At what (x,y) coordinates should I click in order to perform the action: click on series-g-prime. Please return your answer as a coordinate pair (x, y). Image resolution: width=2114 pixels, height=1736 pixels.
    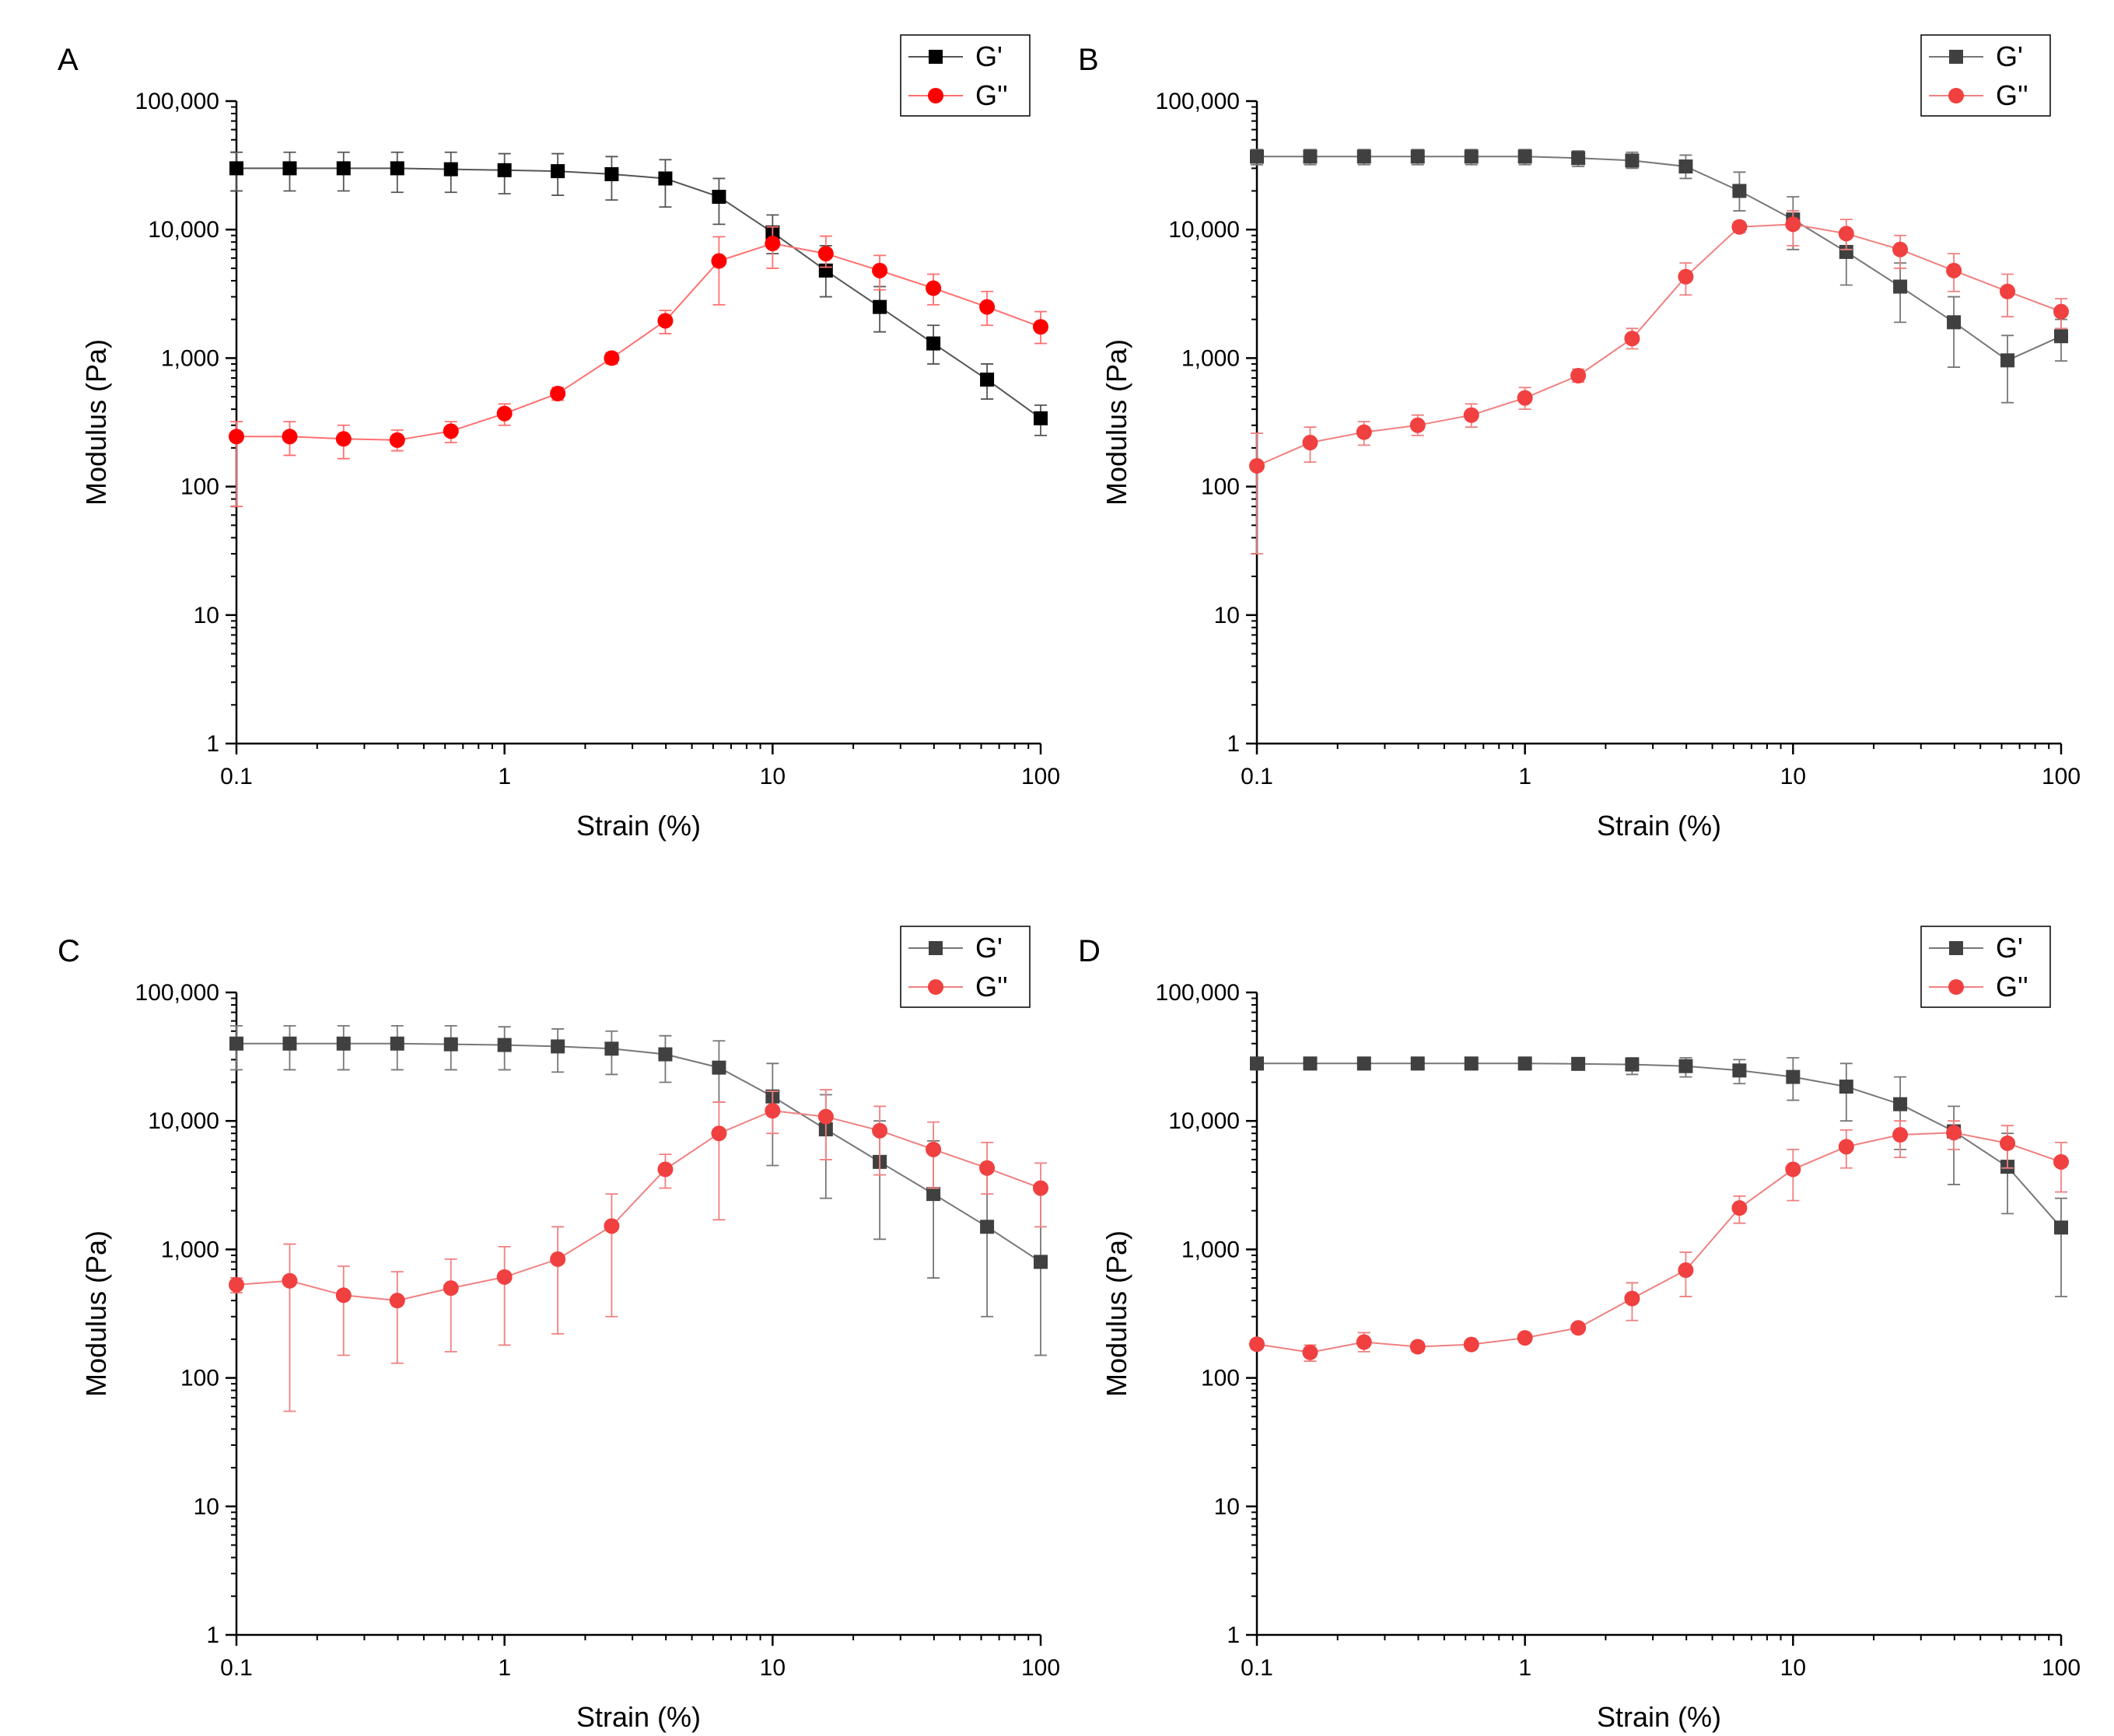
    Looking at the image, I should click on (1659, 1177).